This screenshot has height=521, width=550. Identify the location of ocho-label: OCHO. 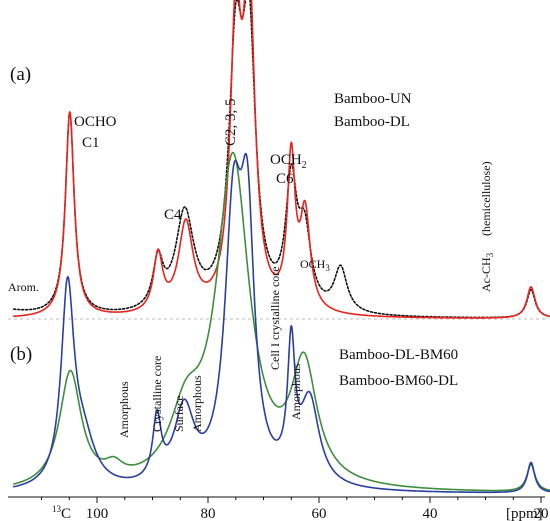
(95, 122).